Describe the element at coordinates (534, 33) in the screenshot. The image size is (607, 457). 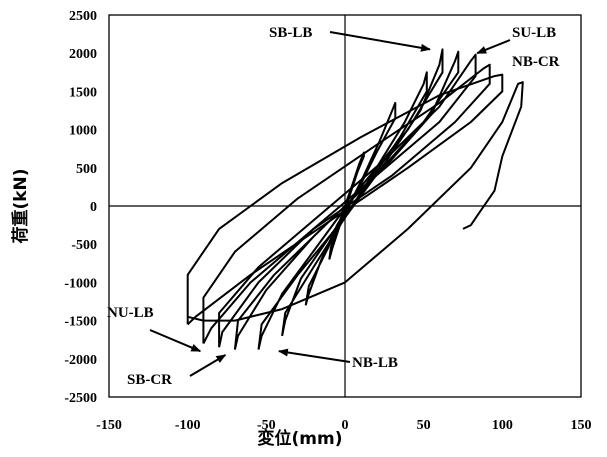
I see `annotation-label: SU-LB` at that location.